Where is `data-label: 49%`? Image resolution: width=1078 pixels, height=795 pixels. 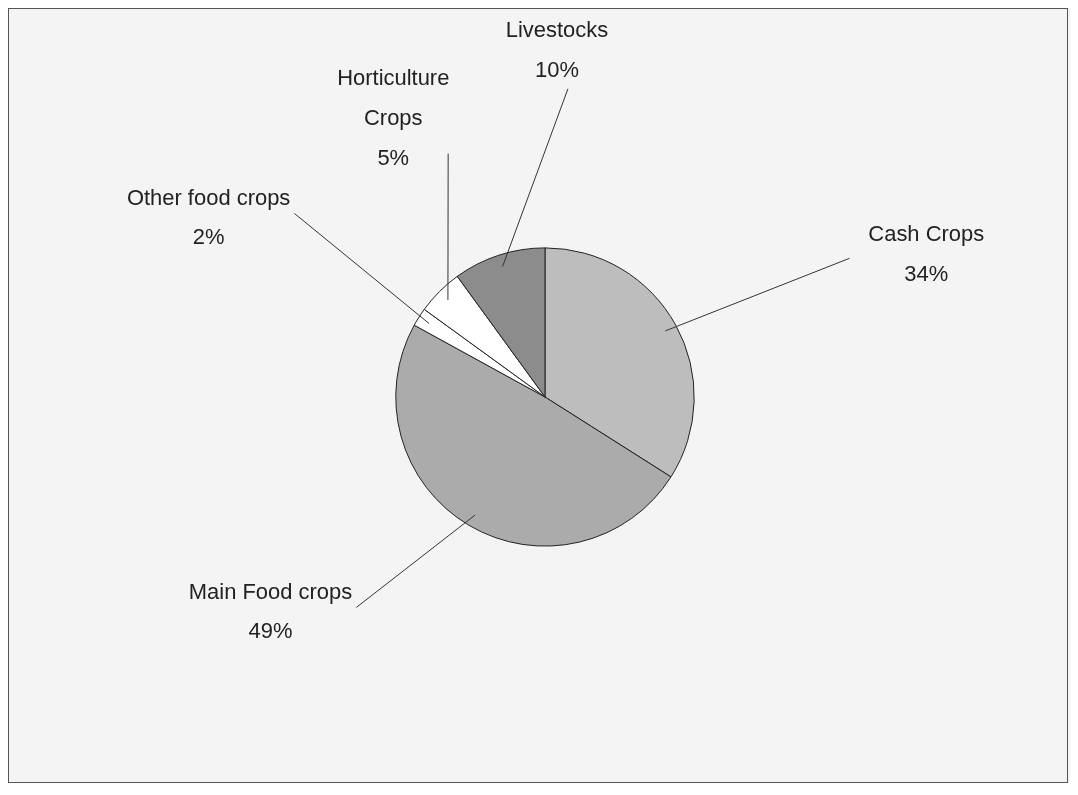 data-label: 49% is located at coordinates (270, 631).